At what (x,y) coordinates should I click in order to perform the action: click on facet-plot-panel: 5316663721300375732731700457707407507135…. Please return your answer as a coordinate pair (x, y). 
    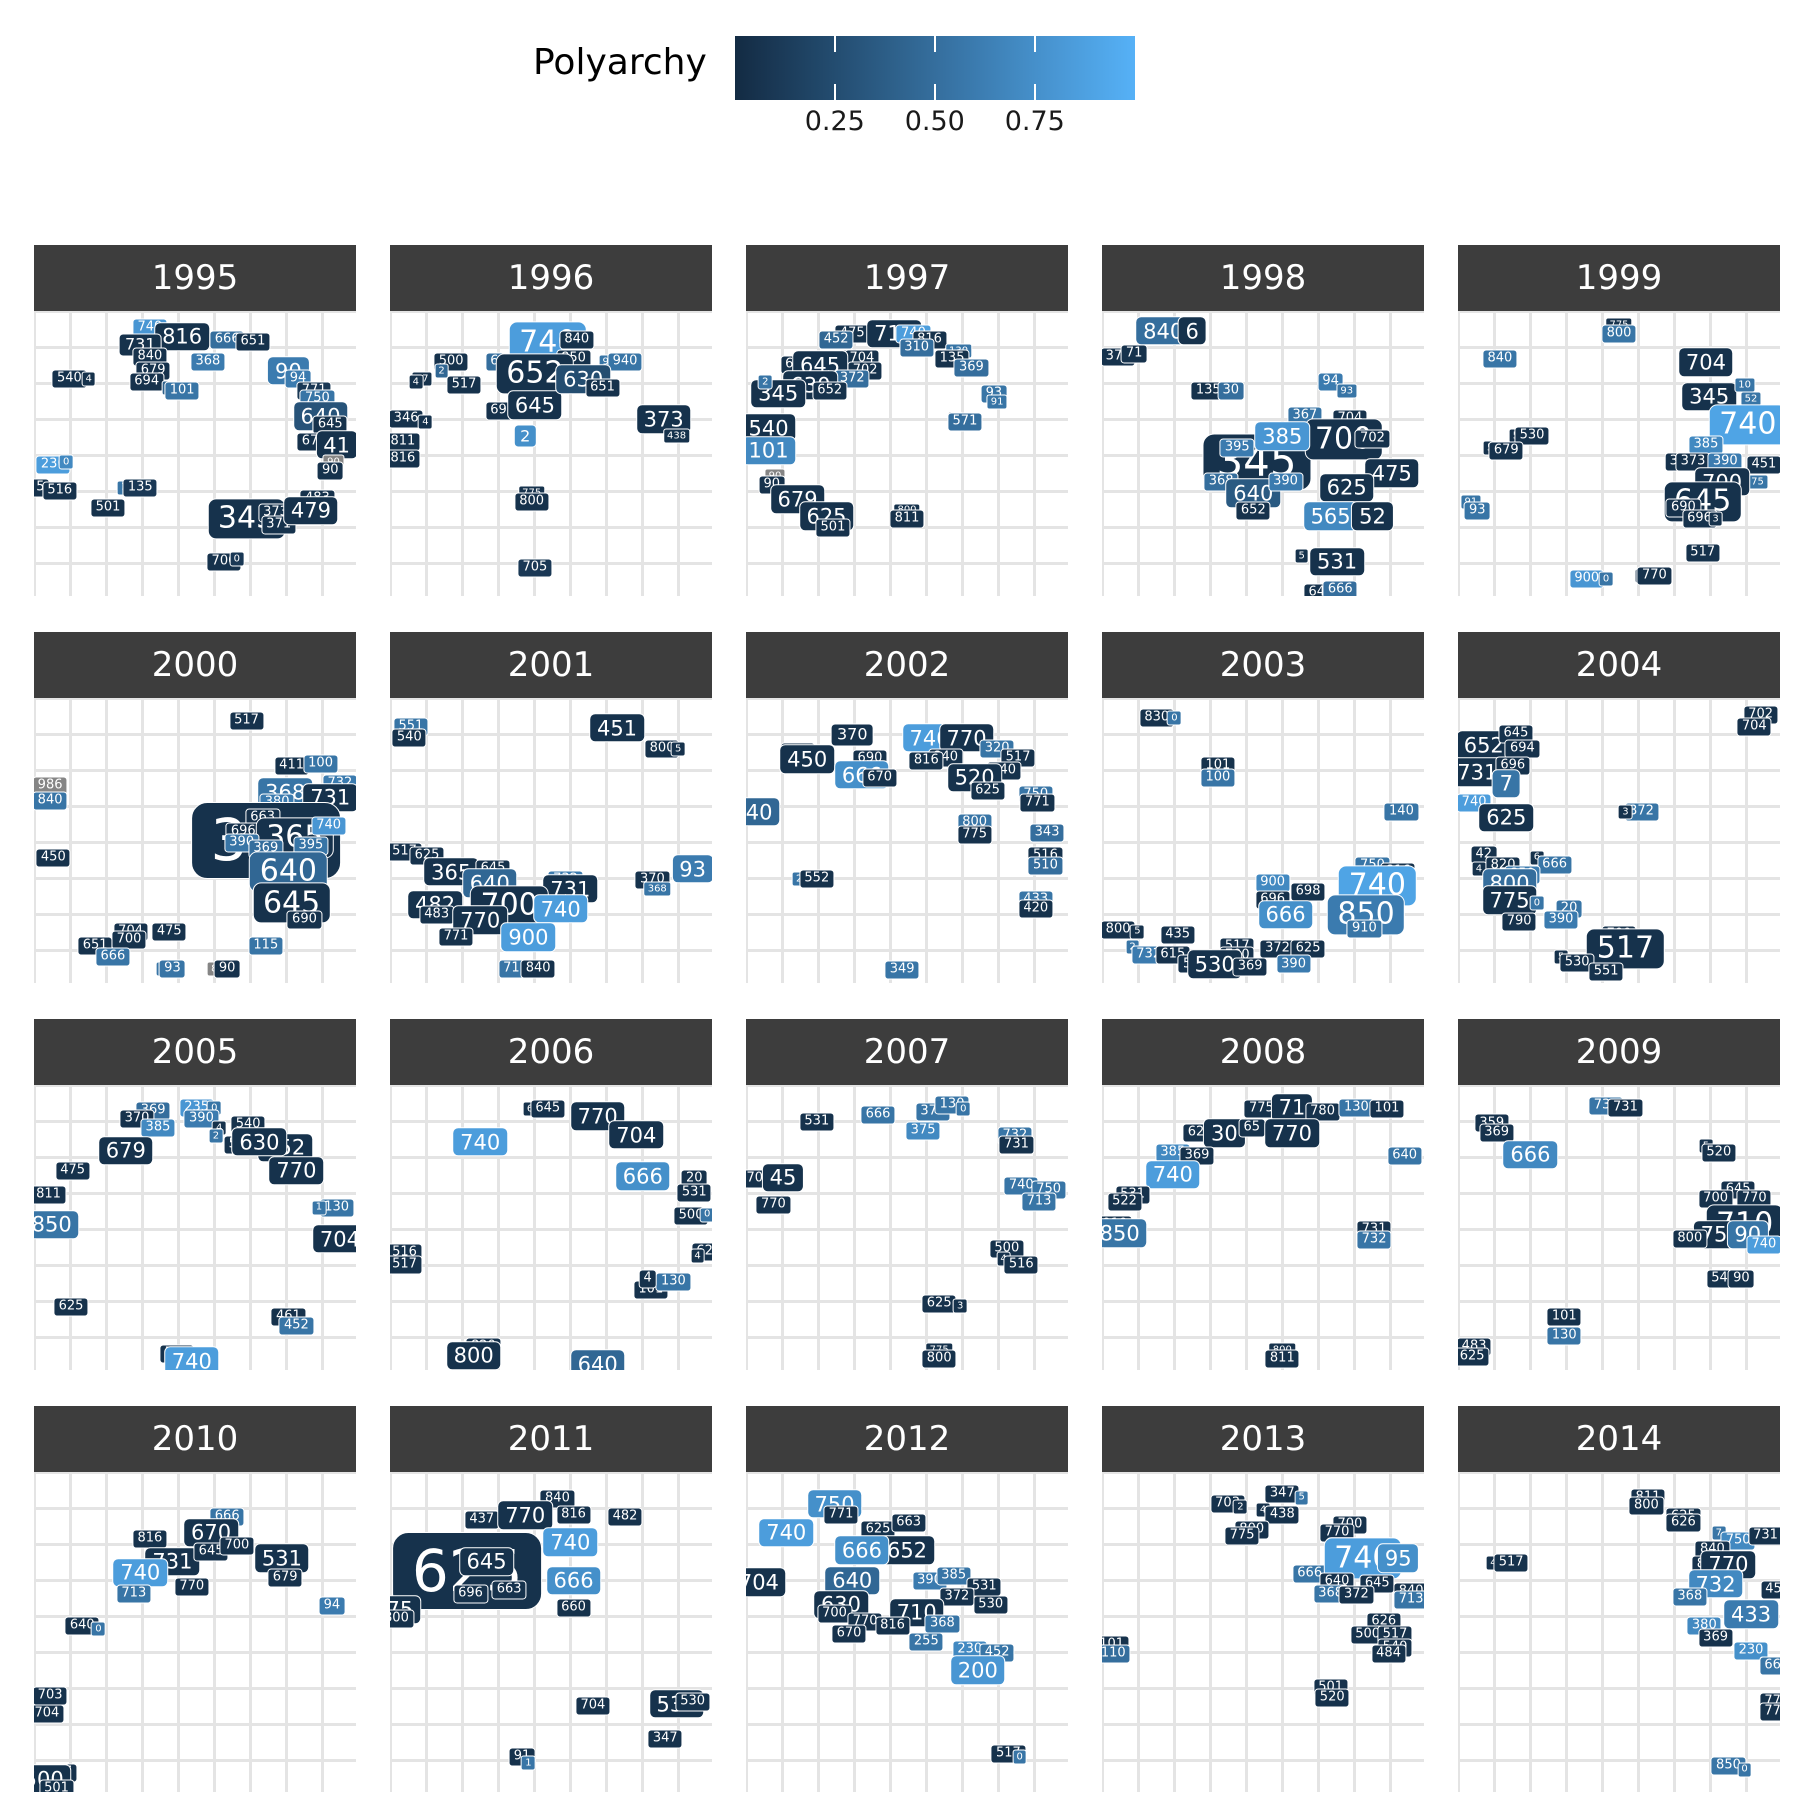
    Looking at the image, I should click on (907, 1227).